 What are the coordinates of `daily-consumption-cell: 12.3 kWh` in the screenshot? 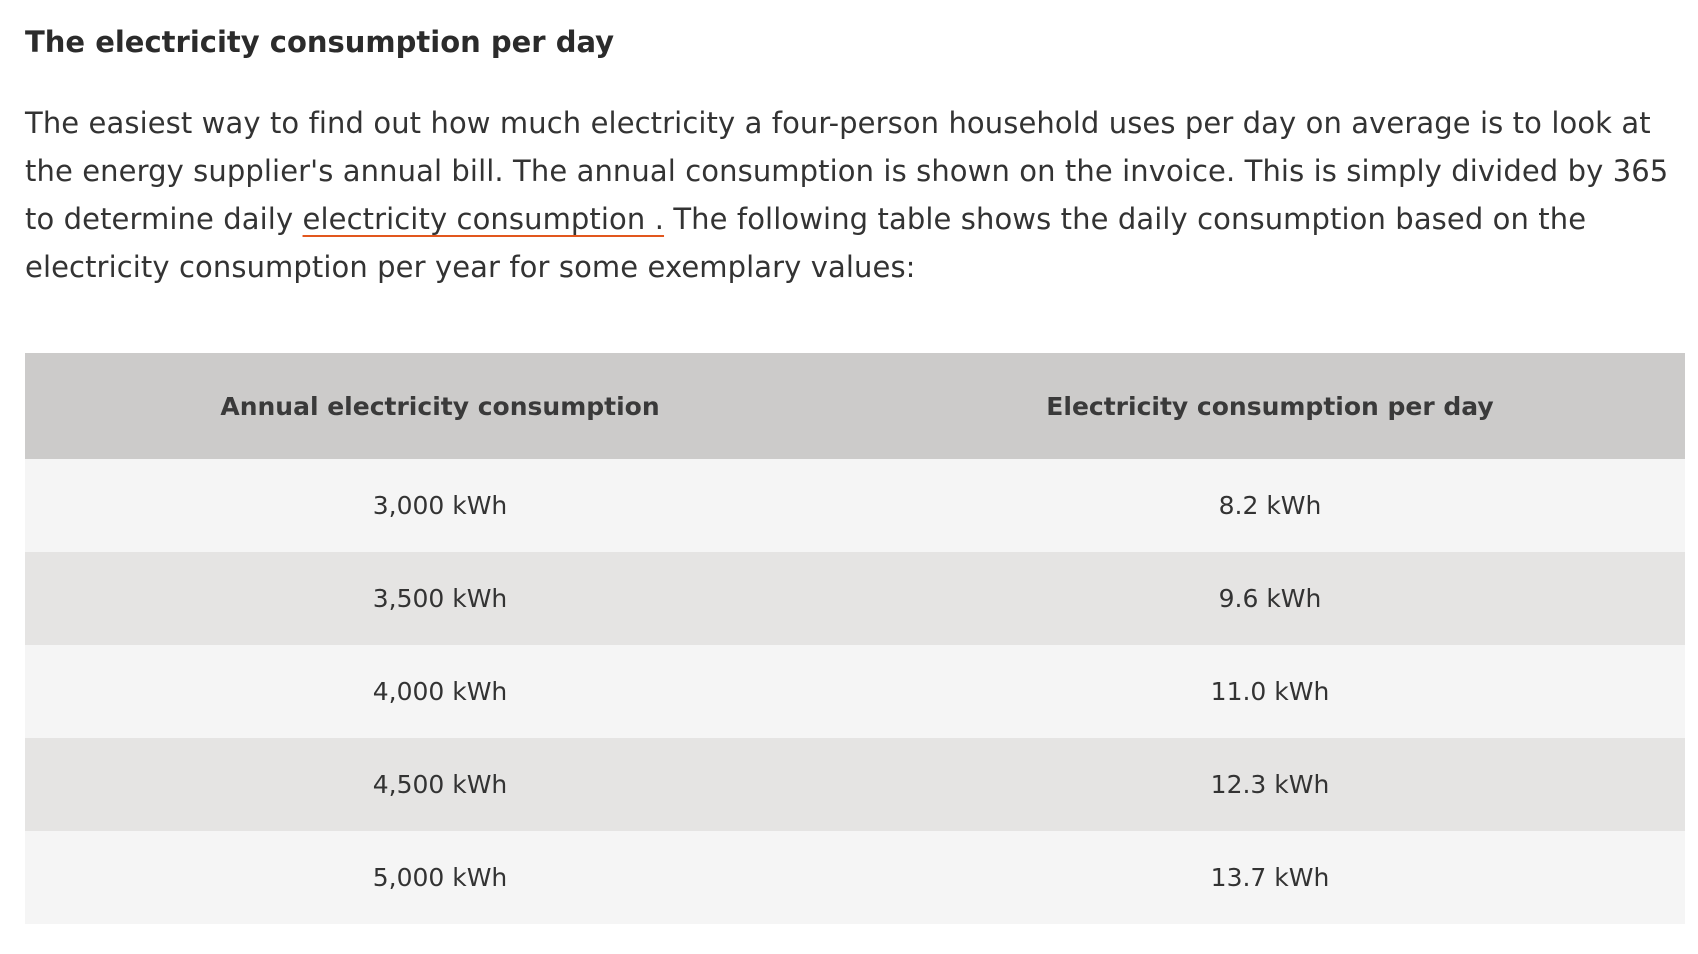 It's located at (1270, 784).